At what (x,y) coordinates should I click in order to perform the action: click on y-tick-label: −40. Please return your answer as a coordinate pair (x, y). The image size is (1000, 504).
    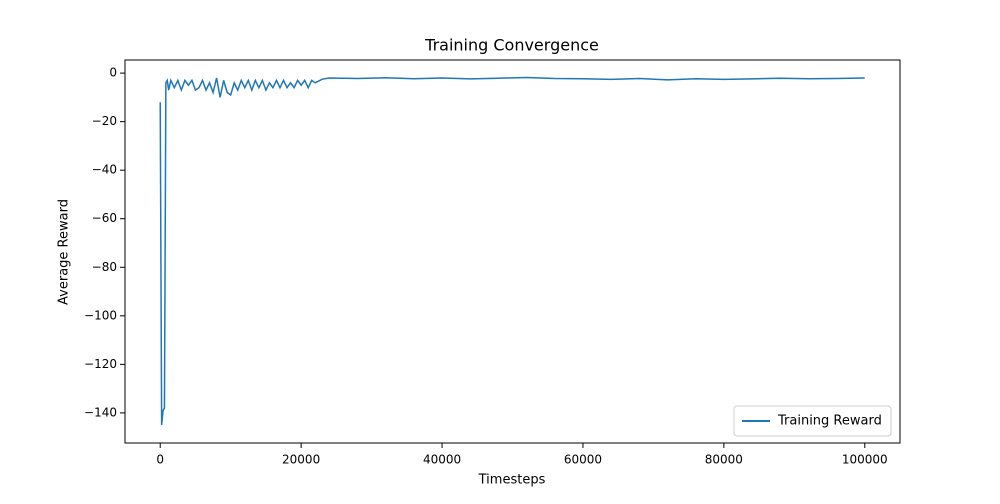
    Looking at the image, I should click on (104, 170).